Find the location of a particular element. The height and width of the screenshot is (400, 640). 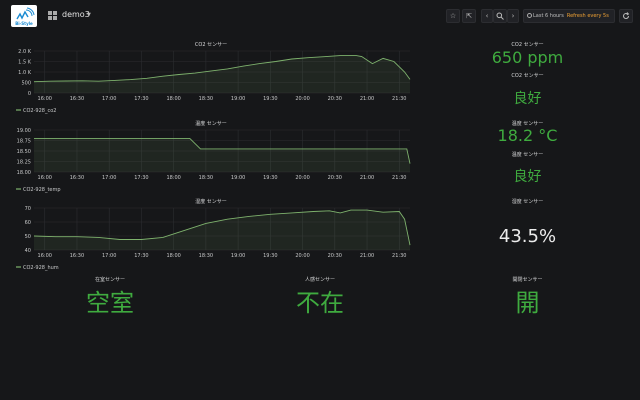

caret-down-icon: ▼ is located at coordinates (89, 15).